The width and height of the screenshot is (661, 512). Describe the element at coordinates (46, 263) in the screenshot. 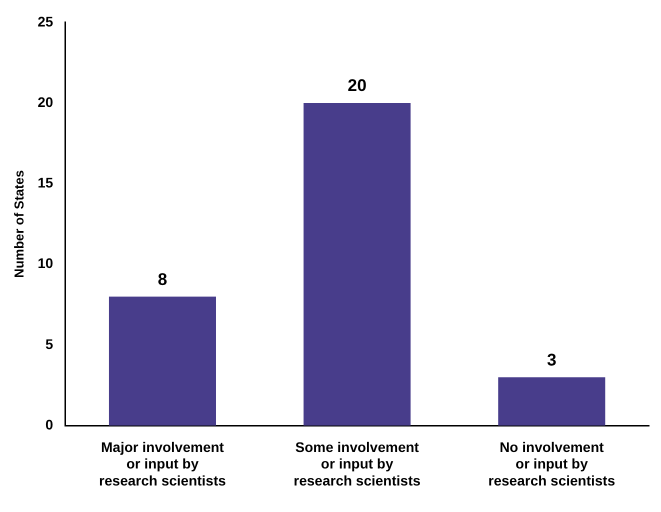

I see `y-tick-label: 10` at that location.